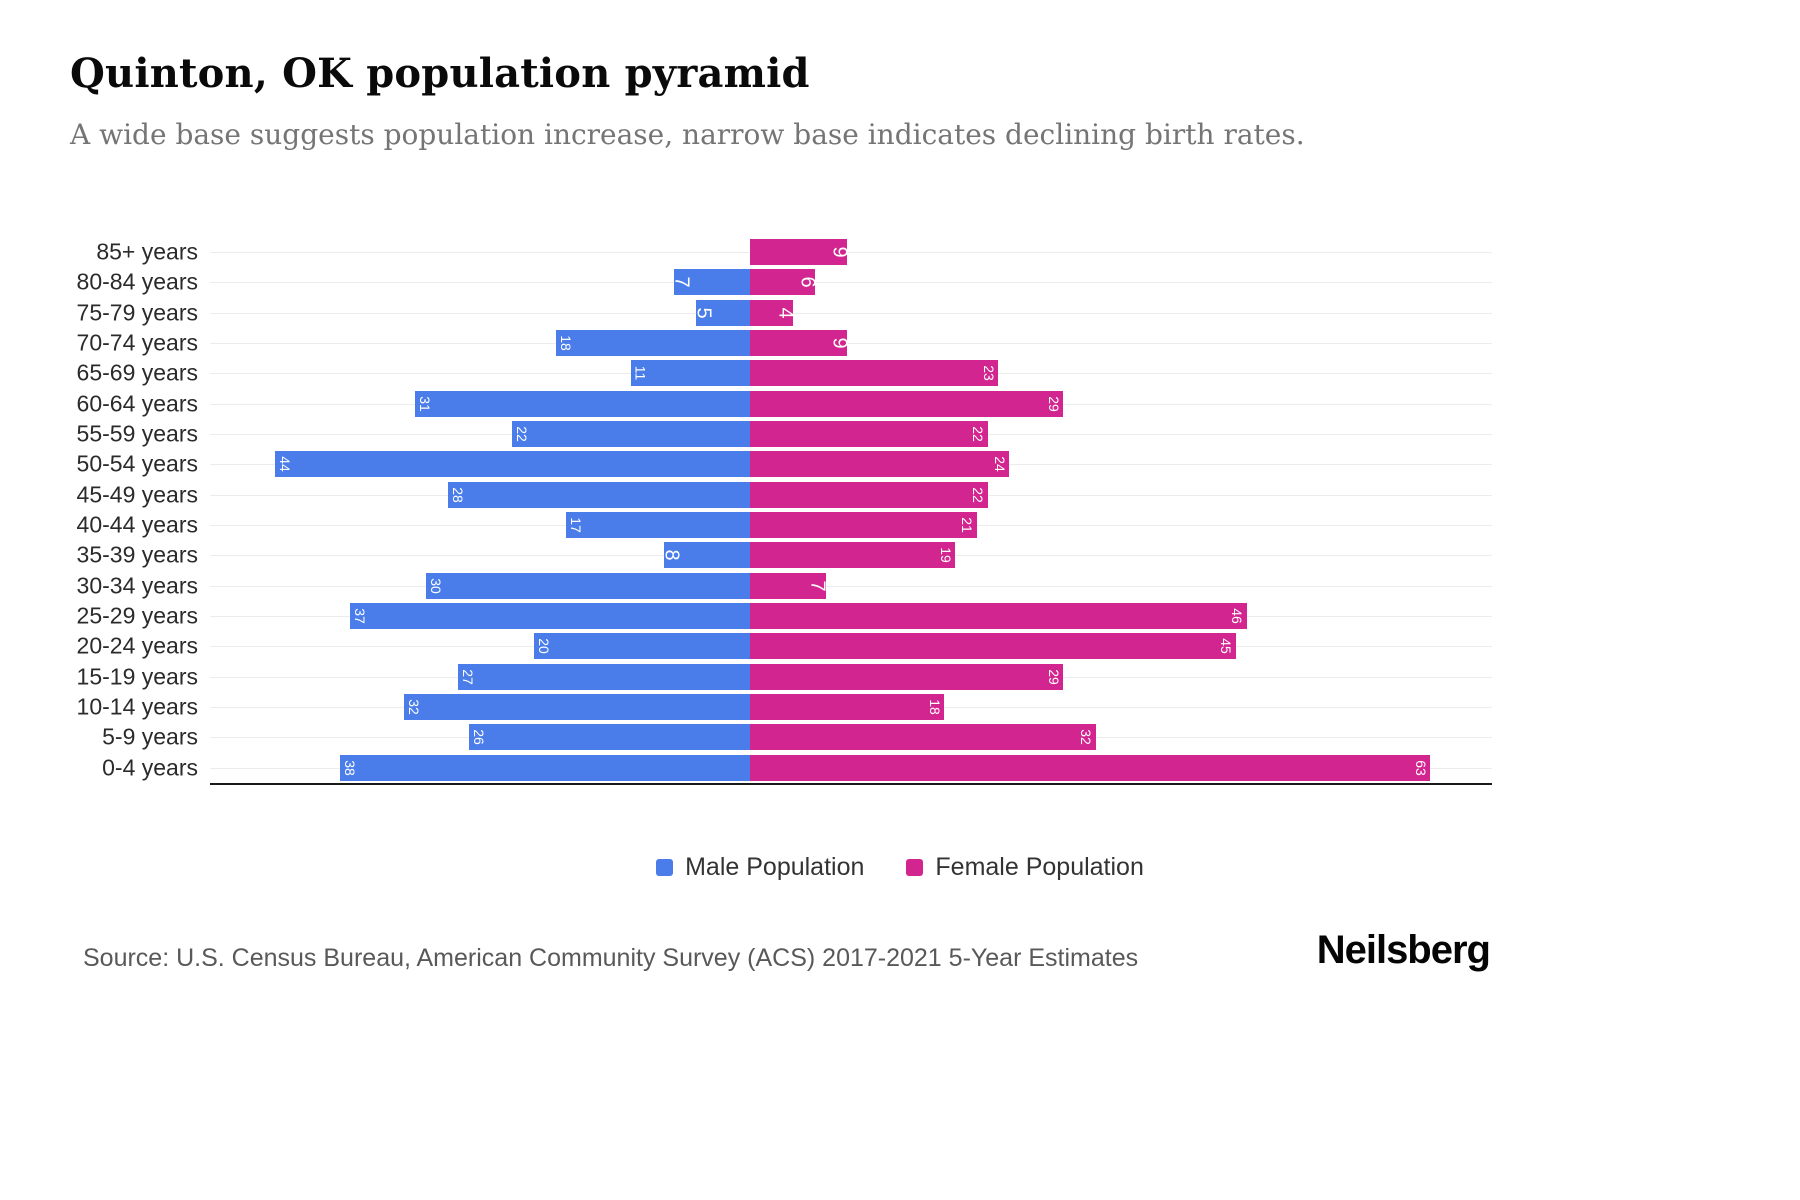 This screenshot has height=1200, width=1800. Describe the element at coordinates (710, 282) in the screenshot. I see `male-bar: 7` at that location.